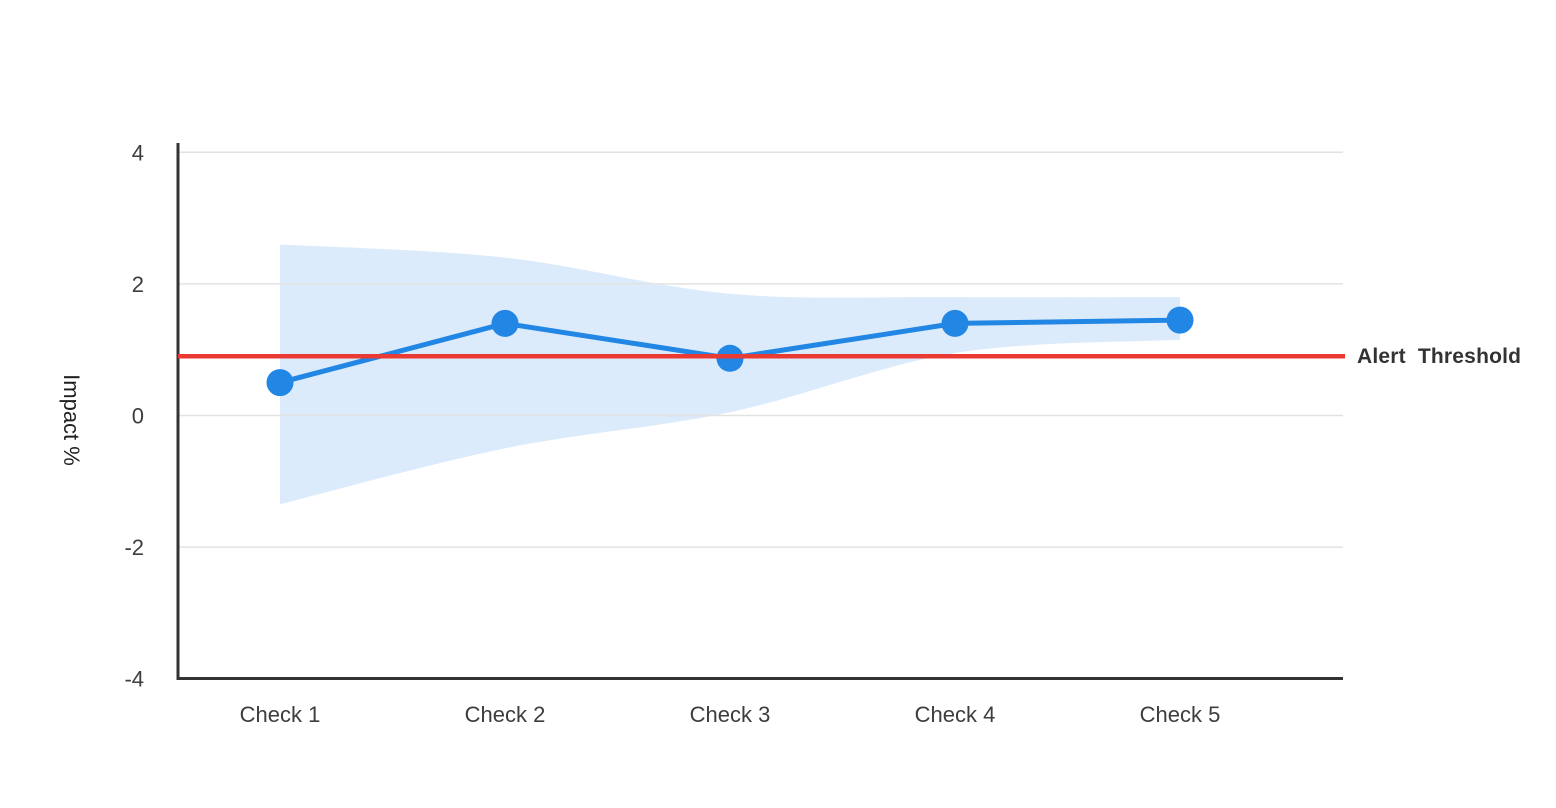 The width and height of the screenshot is (1556, 808). Describe the element at coordinates (71, 420) in the screenshot. I see `y-axis-title: Impact %` at that location.